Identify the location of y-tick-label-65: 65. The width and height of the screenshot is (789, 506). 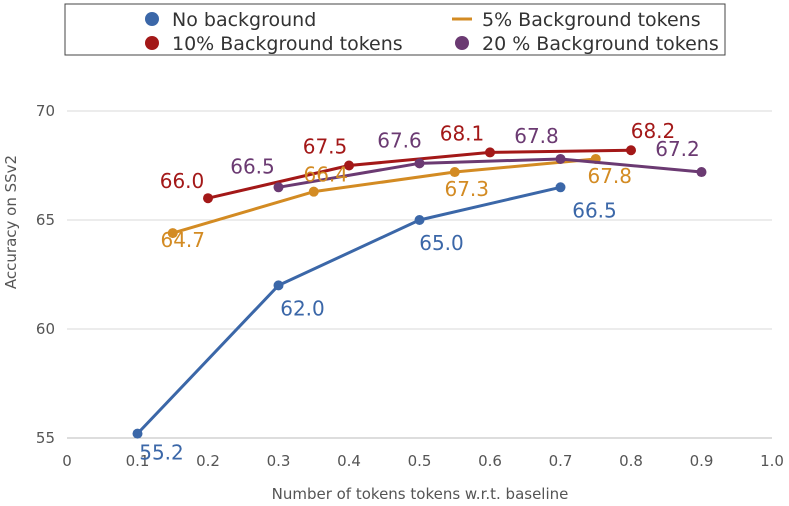
(45, 220).